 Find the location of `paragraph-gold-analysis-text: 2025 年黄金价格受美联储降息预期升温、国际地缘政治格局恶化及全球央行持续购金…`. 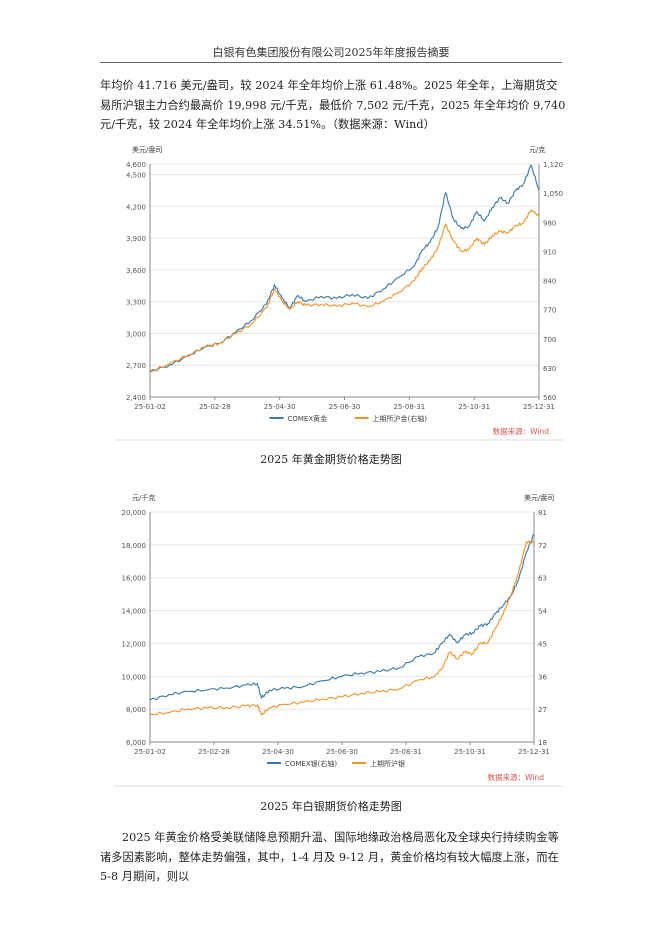

paragraph-gold-analysis-text: 2025 年黄金价格受美联储降息预期升温、国际地缘政治格局恶化及全球央行持续购金… is located at coordinates (329, 857).